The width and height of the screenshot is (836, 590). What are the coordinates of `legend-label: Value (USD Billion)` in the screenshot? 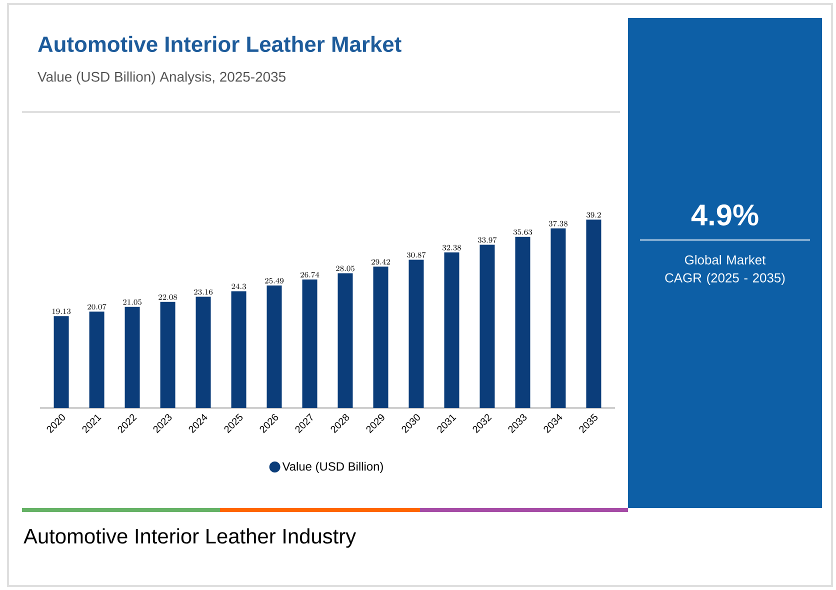 It's located at (332, 468).